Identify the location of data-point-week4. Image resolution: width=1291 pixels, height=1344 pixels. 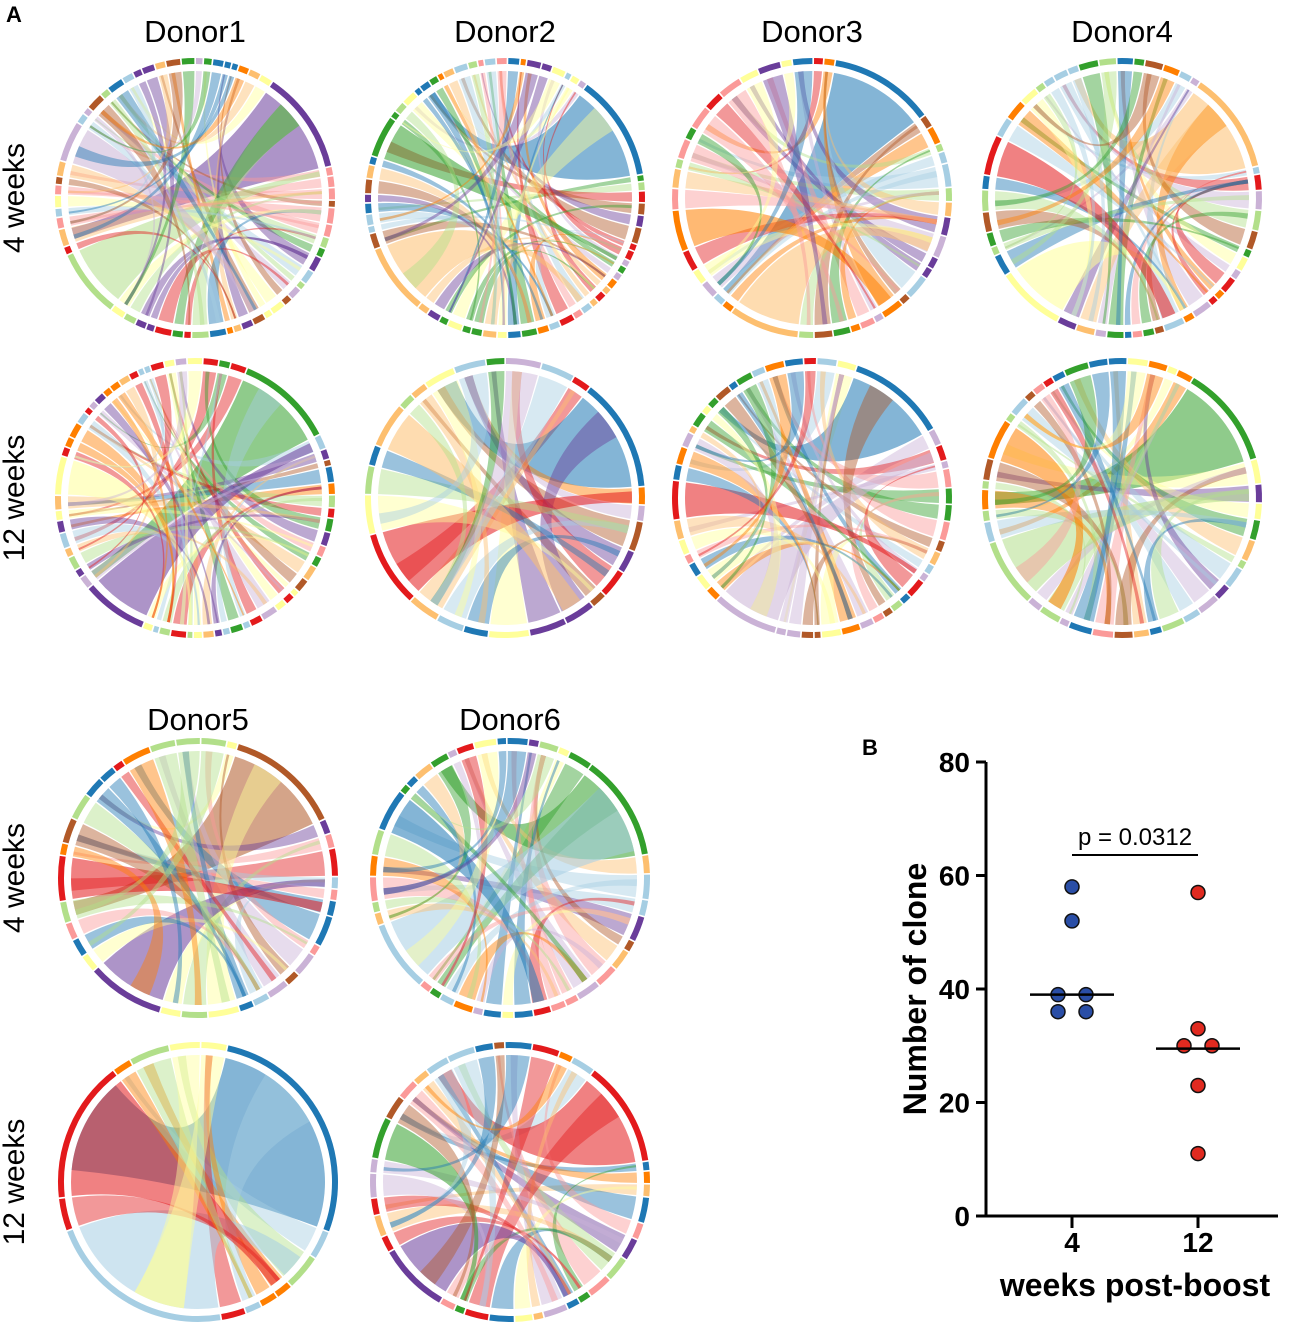
(1086, 1011).